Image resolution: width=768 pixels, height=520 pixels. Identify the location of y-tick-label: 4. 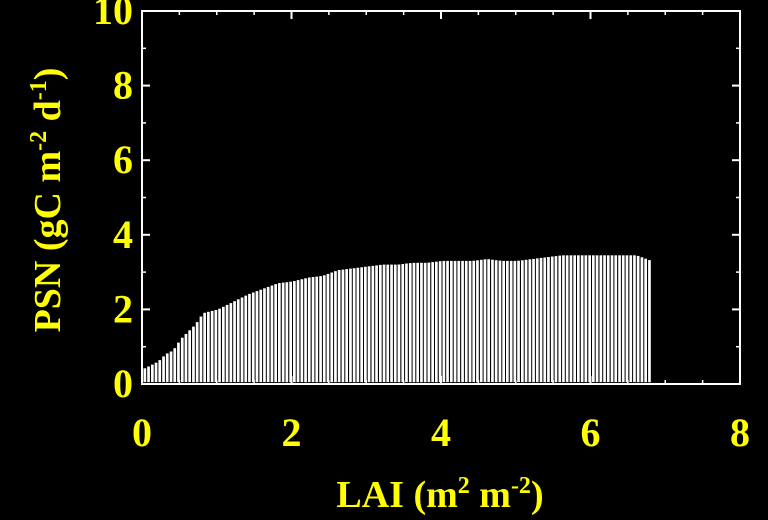
(123, 234).